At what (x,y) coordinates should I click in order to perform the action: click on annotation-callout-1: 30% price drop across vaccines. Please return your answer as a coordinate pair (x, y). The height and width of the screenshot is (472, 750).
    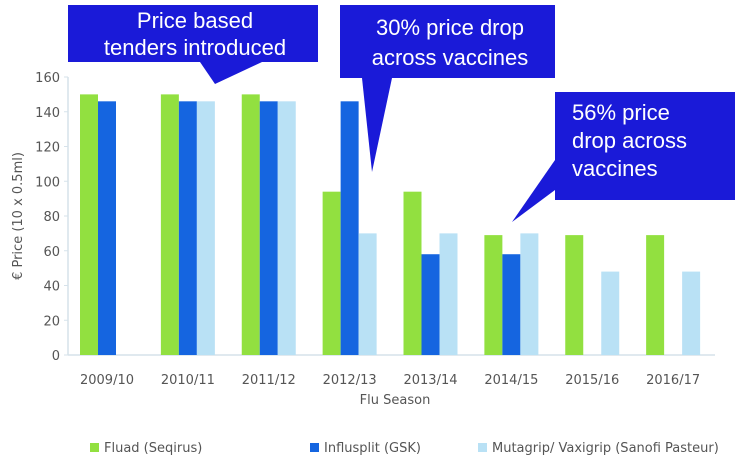
    Looking at the image, I should click on (447, 88).